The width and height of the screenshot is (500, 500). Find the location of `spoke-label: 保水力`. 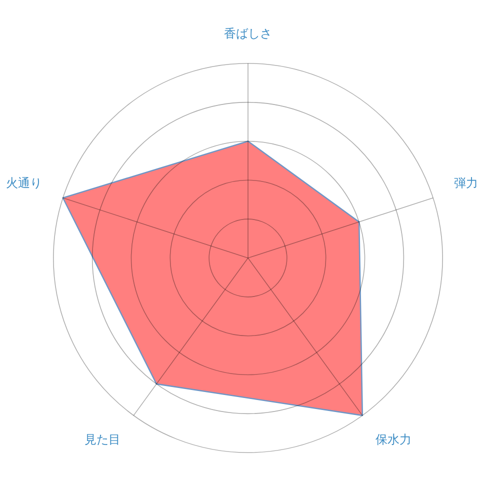

spoke-label: 保水力 is located at coordinates (393, 439).